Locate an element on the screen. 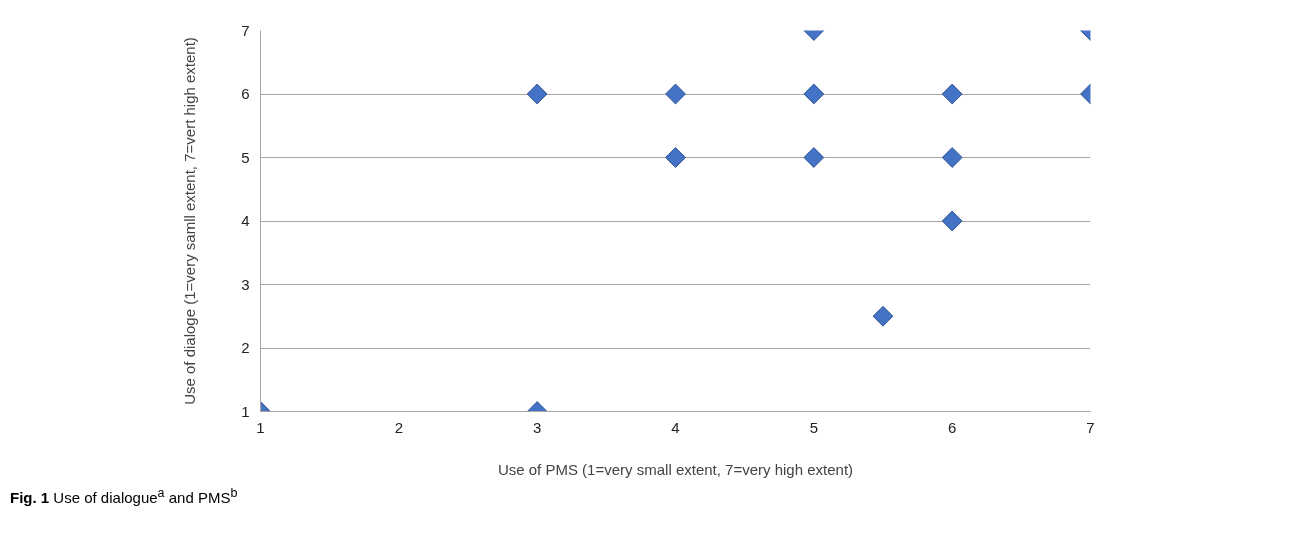  caption: Fig. 1 Use of dialogue$^{a}$ and PMS$^{b}$ is located at coordinates (124, 496).